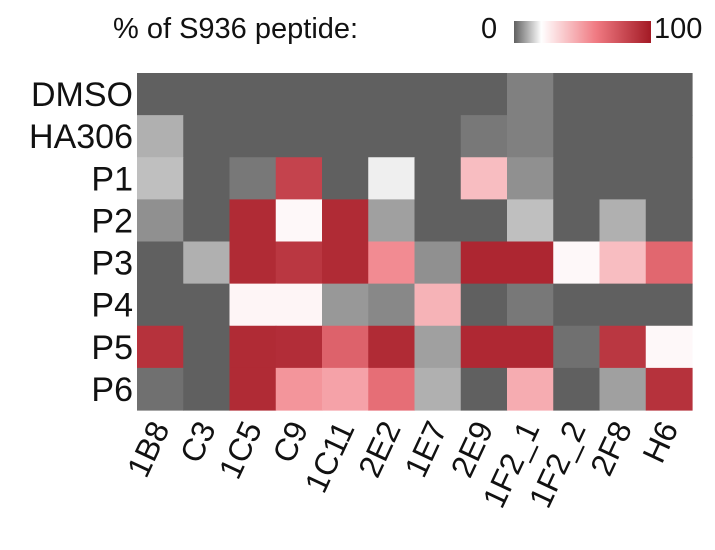 The image size is (715, 550). What do you see at coordinates (112, 179) in the screenshot?
I see `row-label: P1` at bounding box center [112, 179].